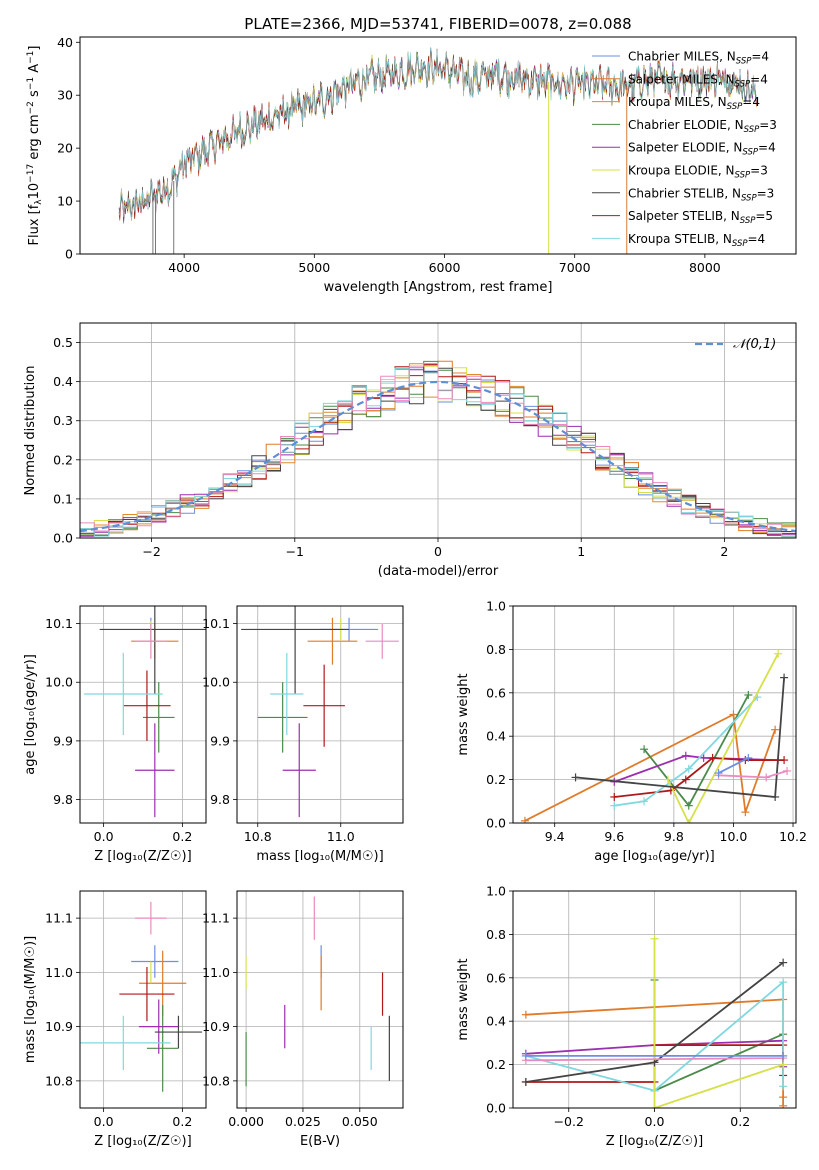 Image resolution: width=819 pixels, height=1170 pixels. Describe the element at coordinates (320, 1141) in the screenshot. I see `x-axis-label: E(B-V)` at that location.